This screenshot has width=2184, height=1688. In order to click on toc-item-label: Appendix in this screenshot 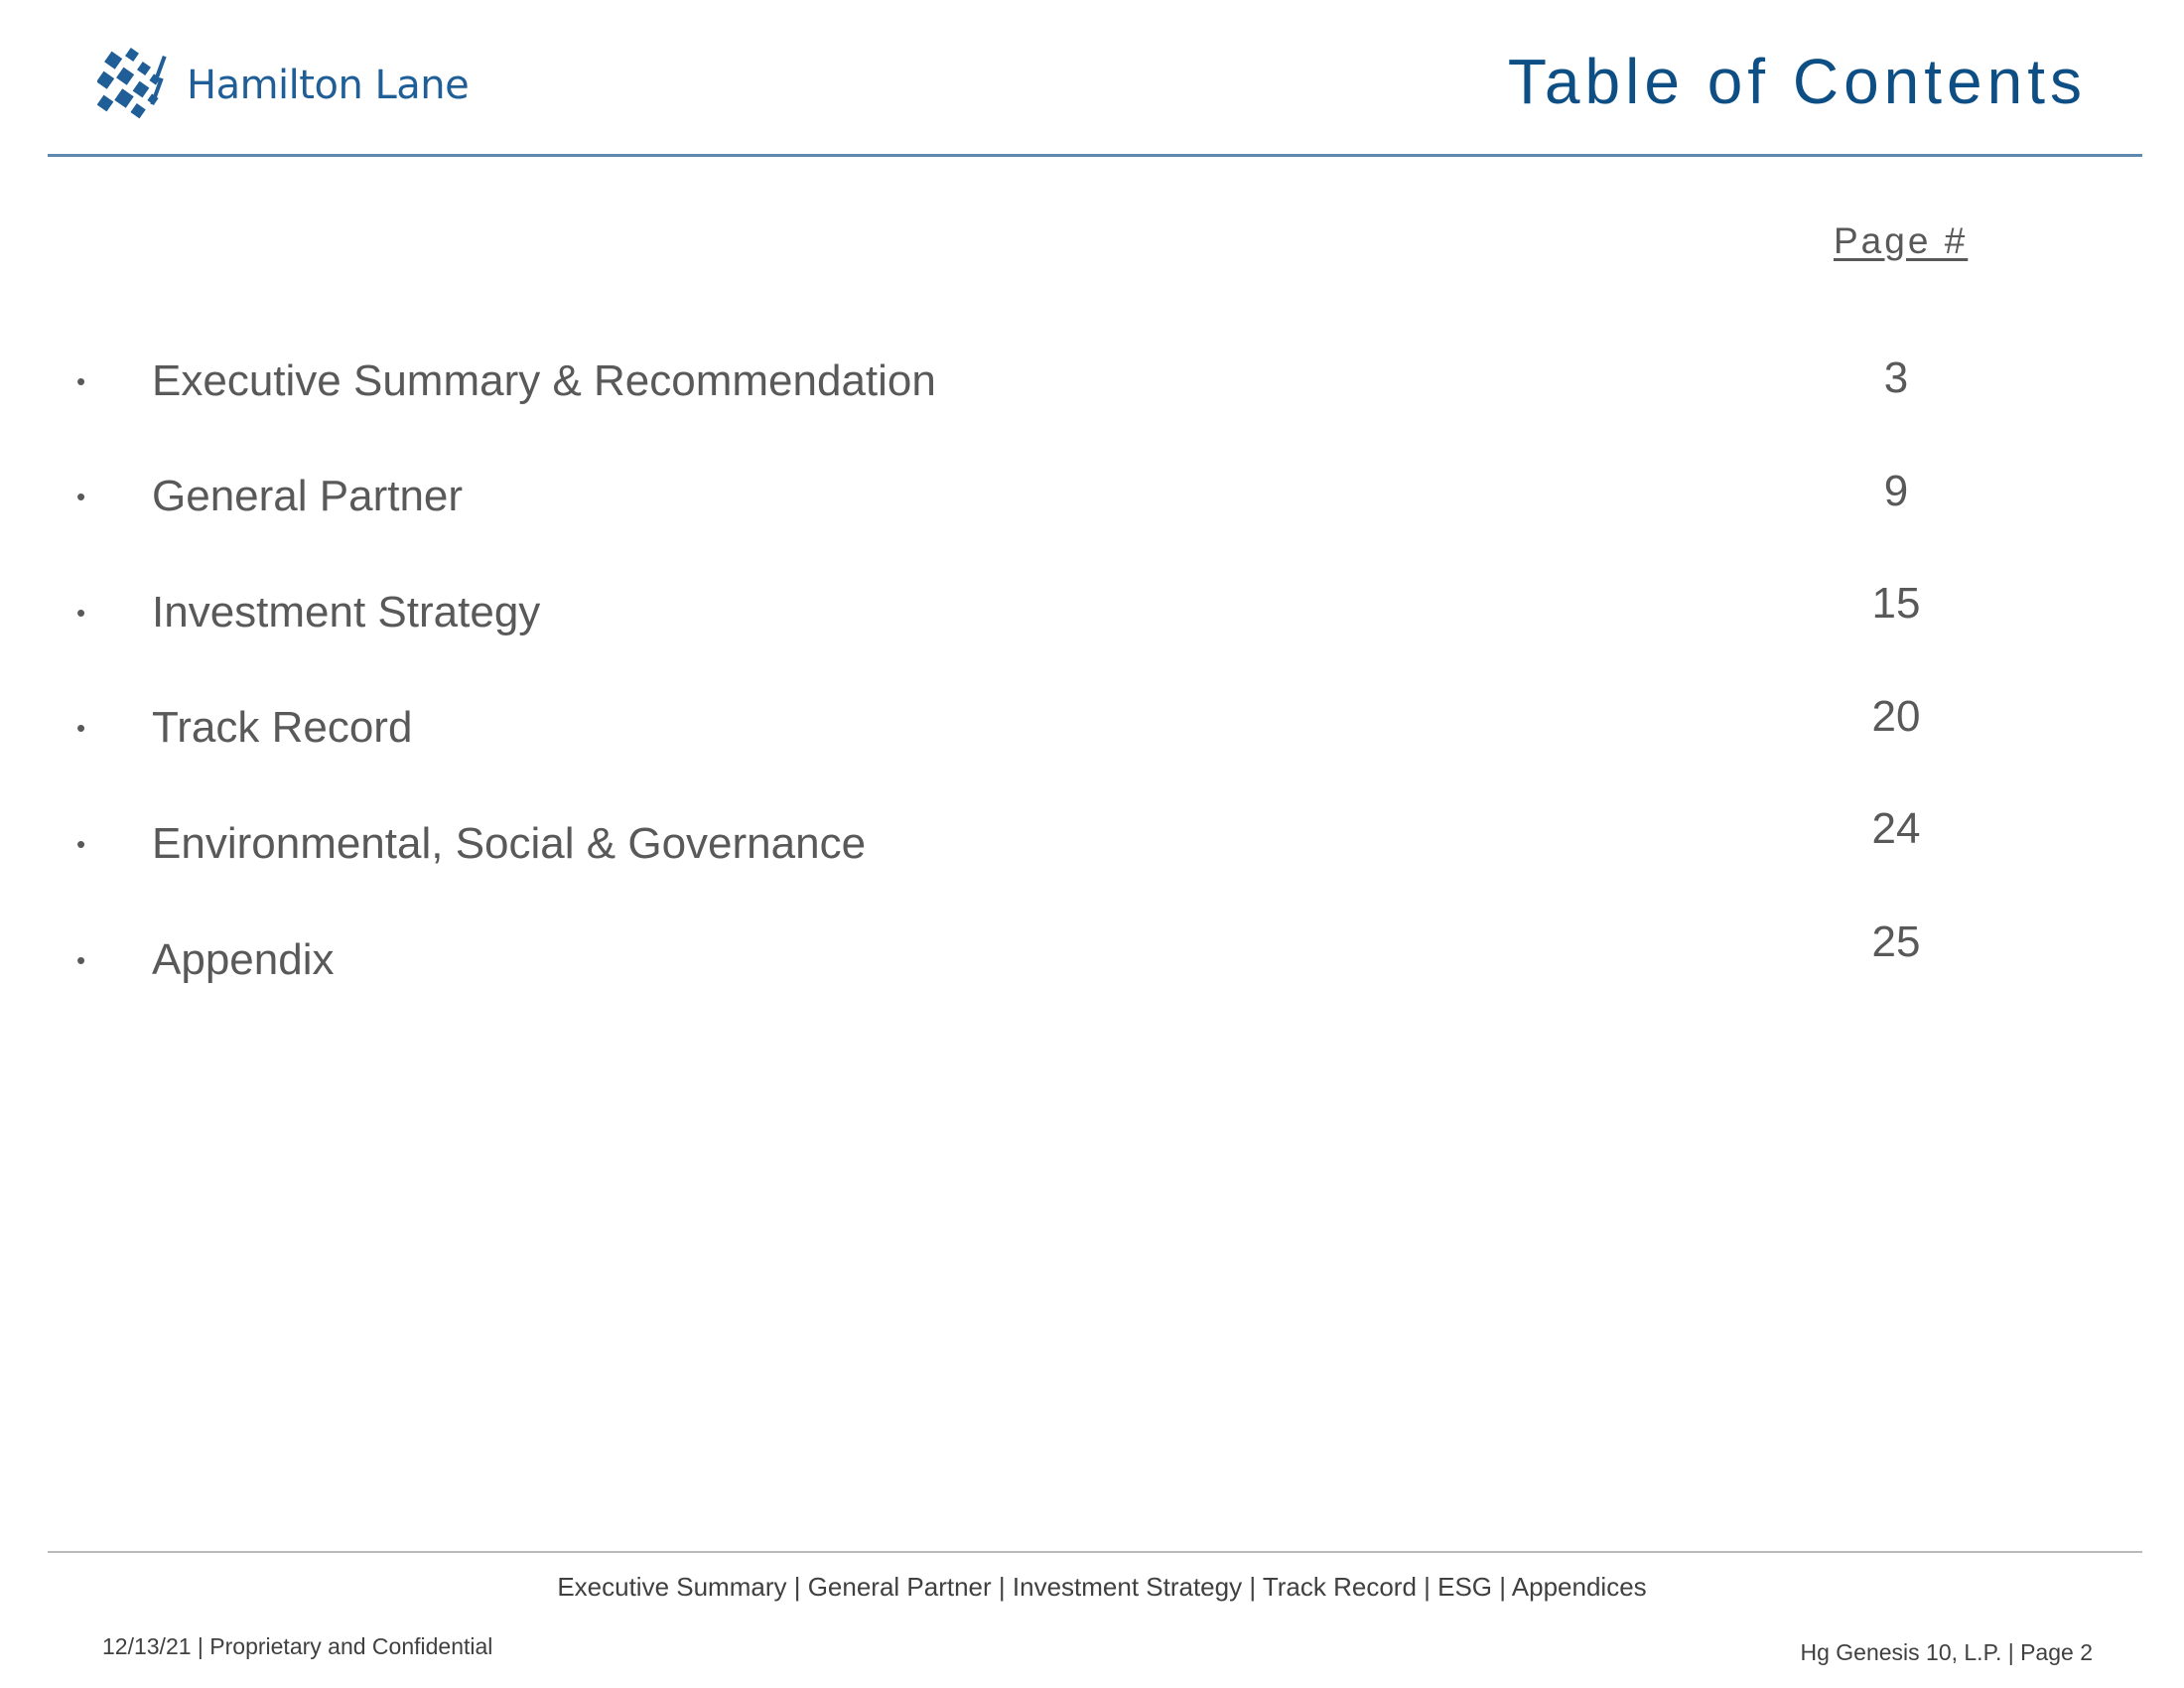, I will do `click(243, 959)`.